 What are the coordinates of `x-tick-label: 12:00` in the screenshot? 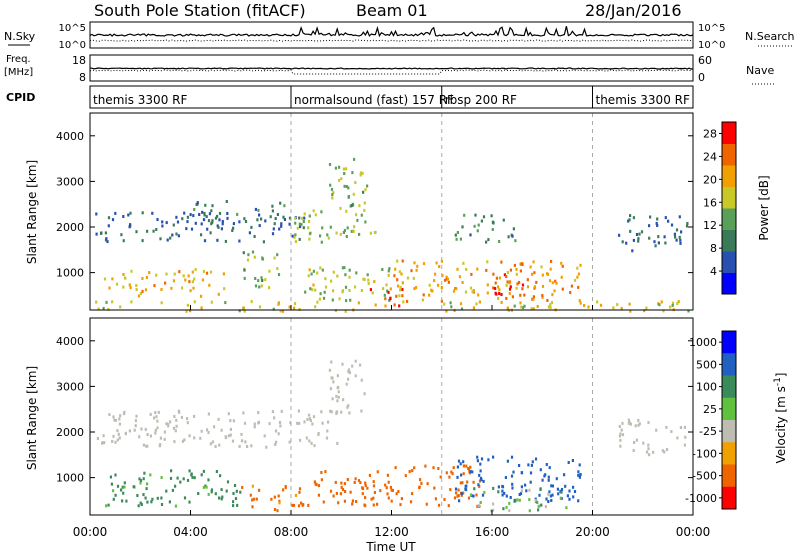 It's located at (391, 532).